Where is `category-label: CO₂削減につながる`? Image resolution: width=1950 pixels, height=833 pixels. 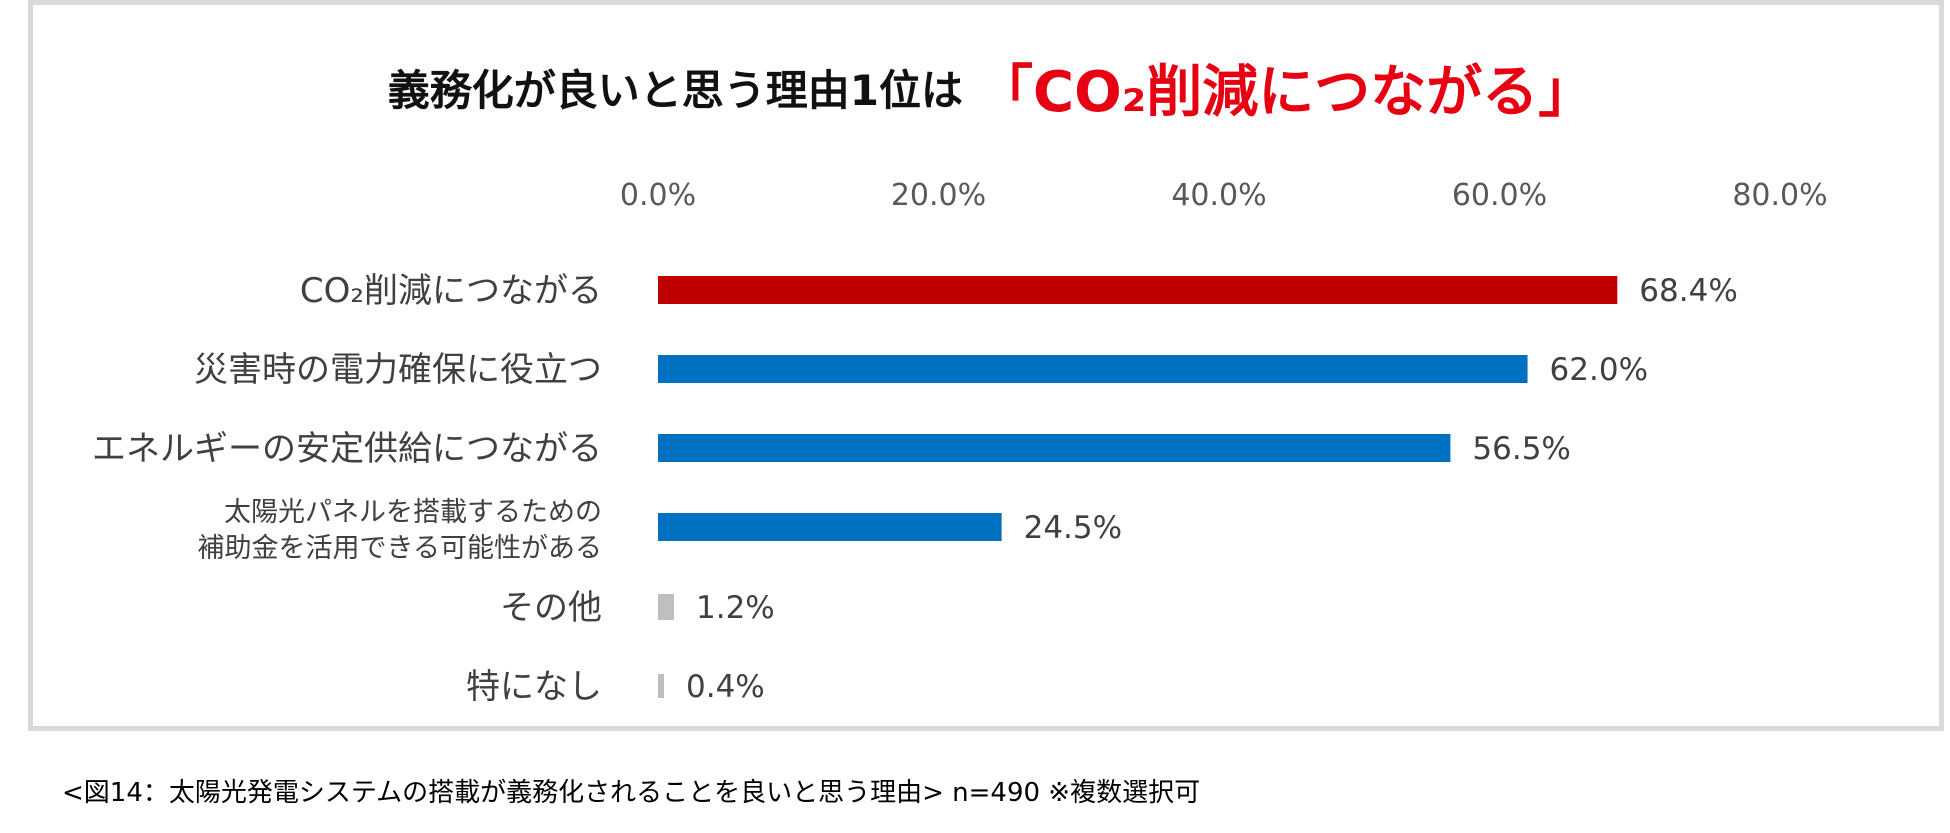 category-label: CO₂削減につながる is located at coordinates (451, 291).